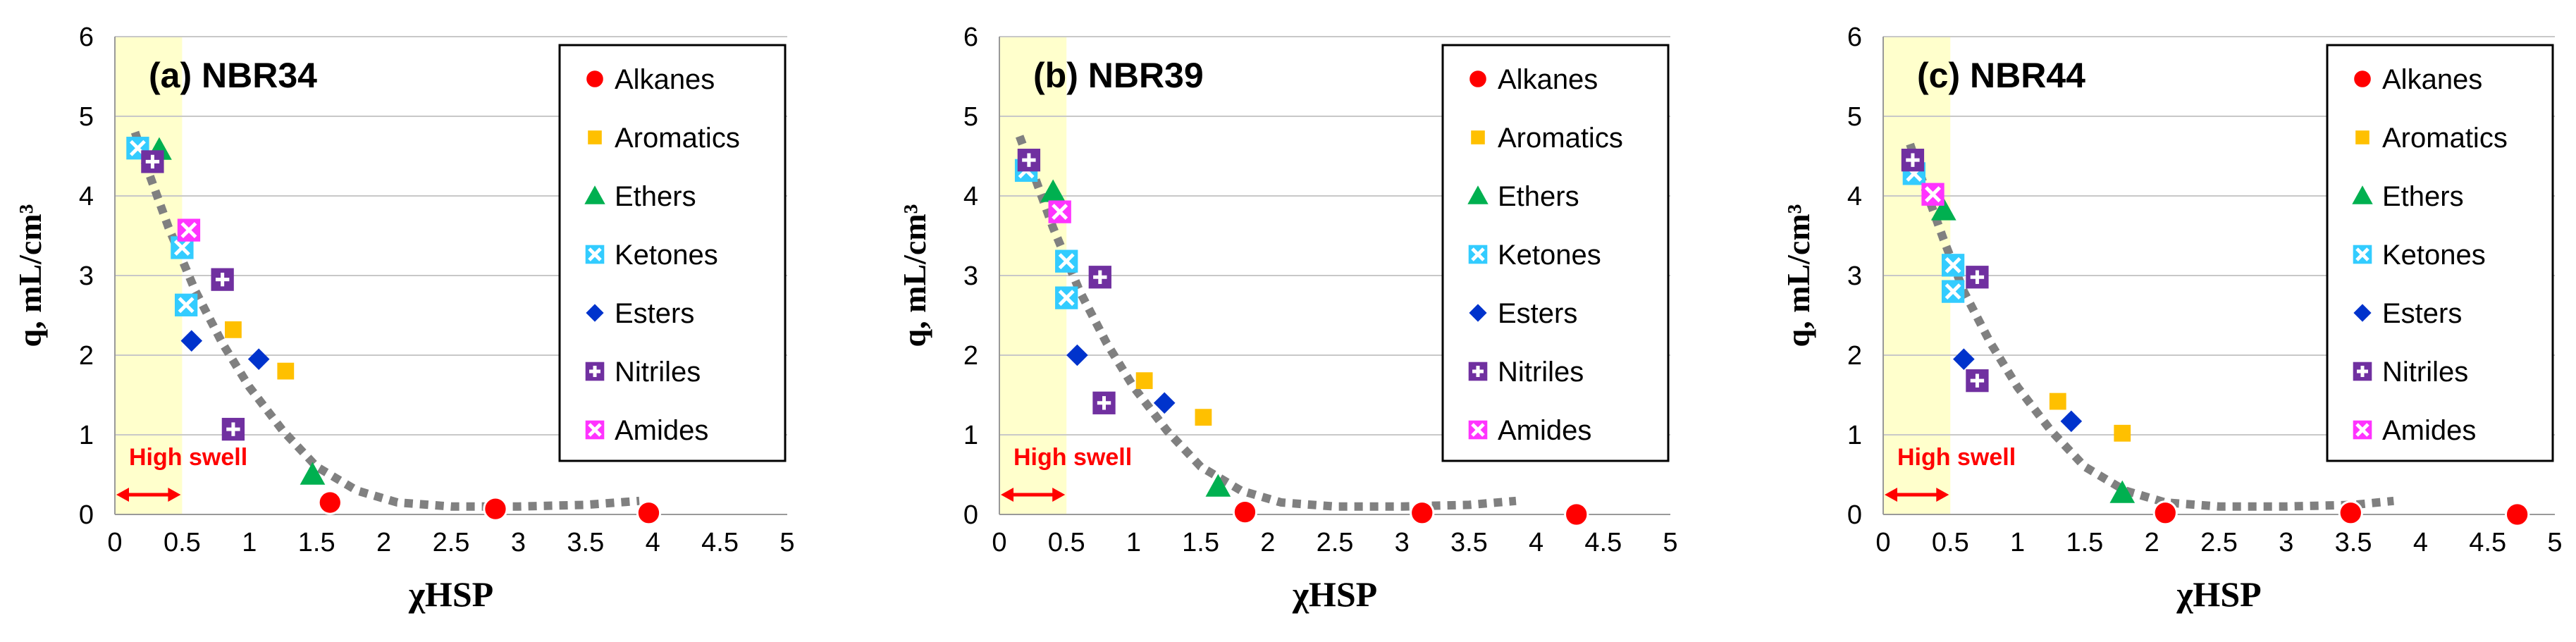  Describe the element at coordinates (2362, 313) in the screenshot. I see `legend-marker-esters` at that location.